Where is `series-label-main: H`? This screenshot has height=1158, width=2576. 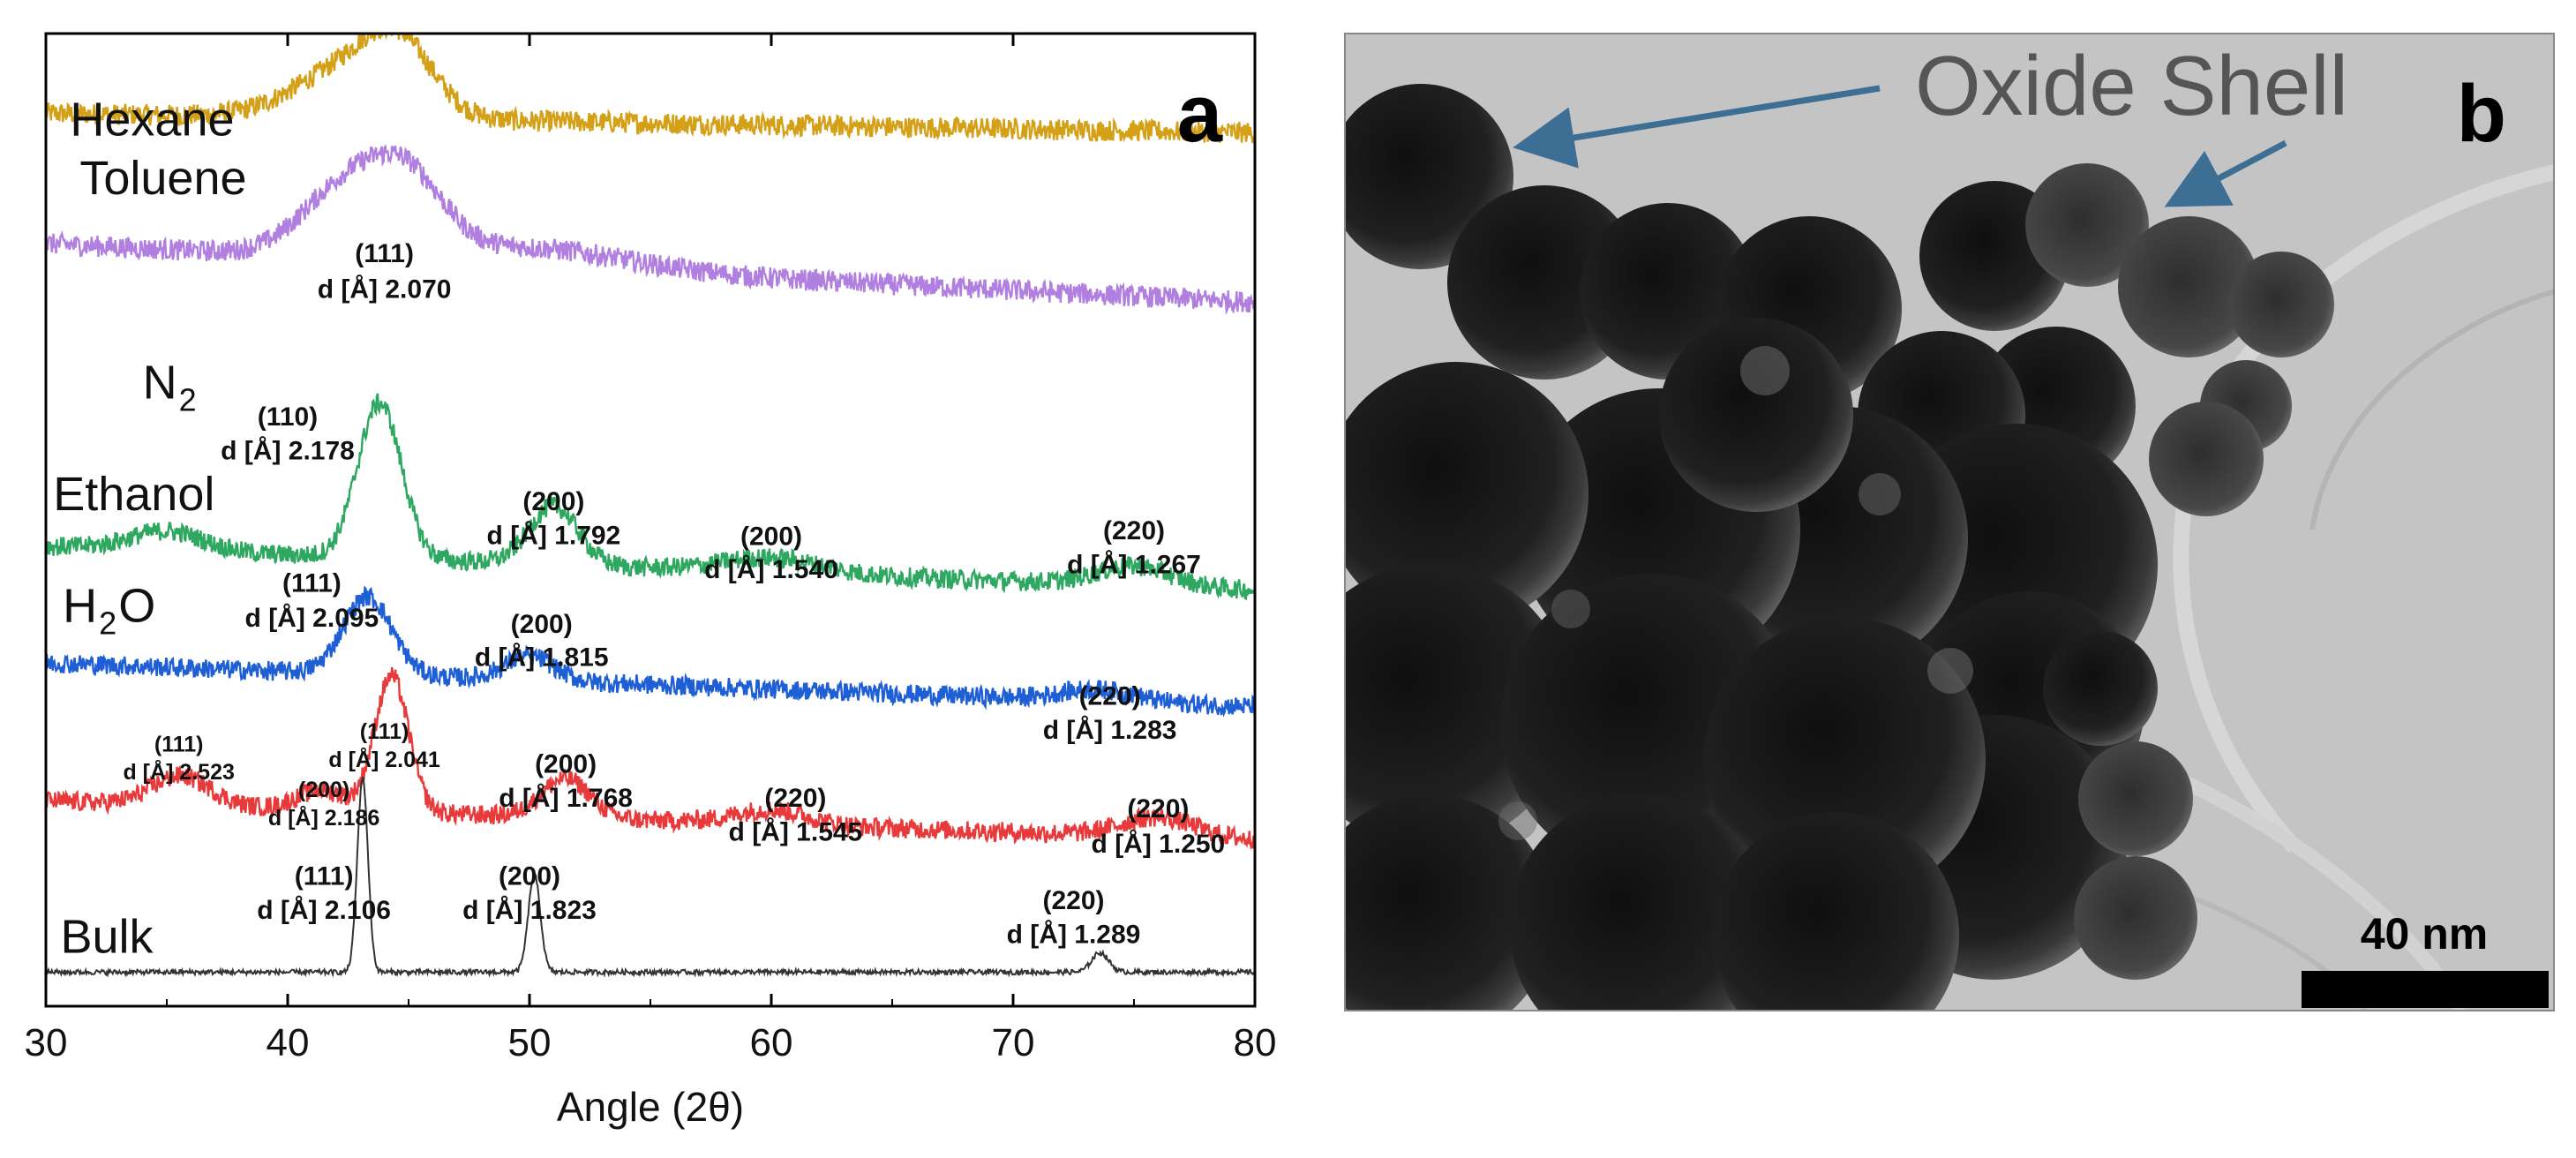
series-label-main: H is located at coordinates (80, 606).